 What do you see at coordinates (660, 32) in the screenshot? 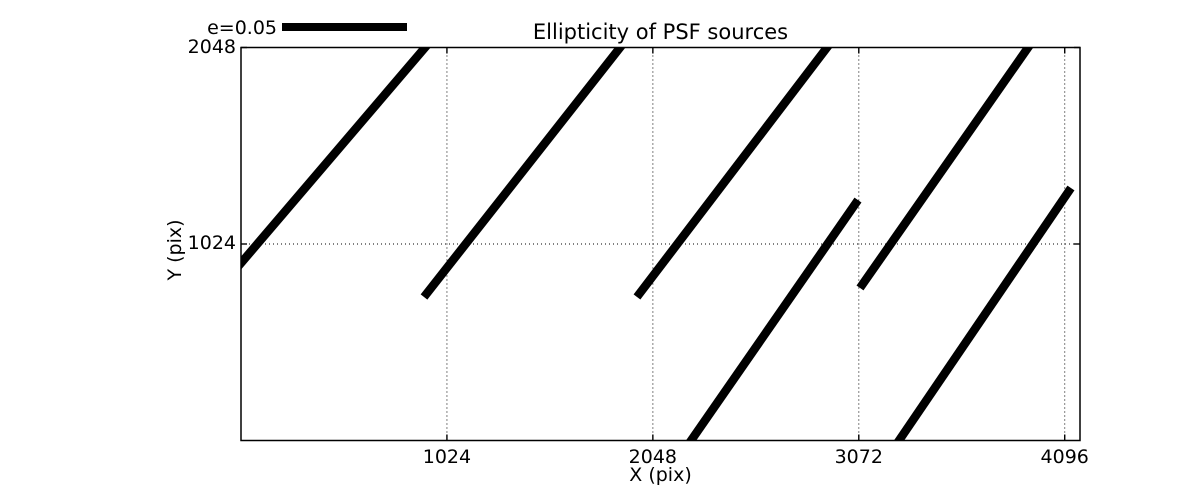
I see `chart-title: Ellipticity of PSF sources` at bounding box center [660, 32].